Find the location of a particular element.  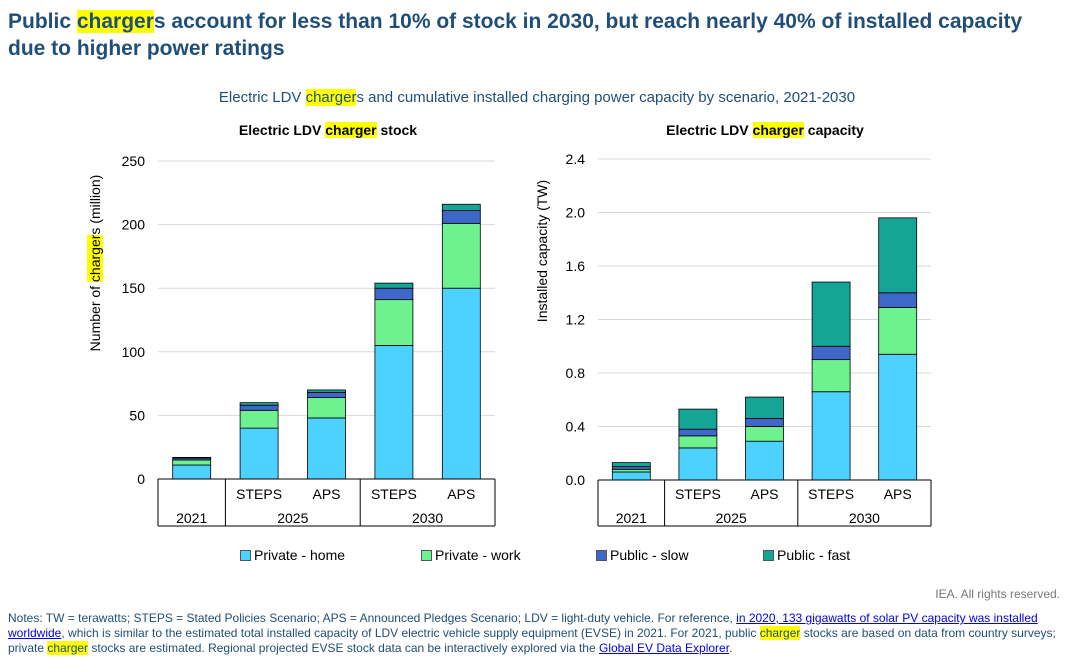

legend-item-private-home: Private - home is located at coordinates (292, 555).